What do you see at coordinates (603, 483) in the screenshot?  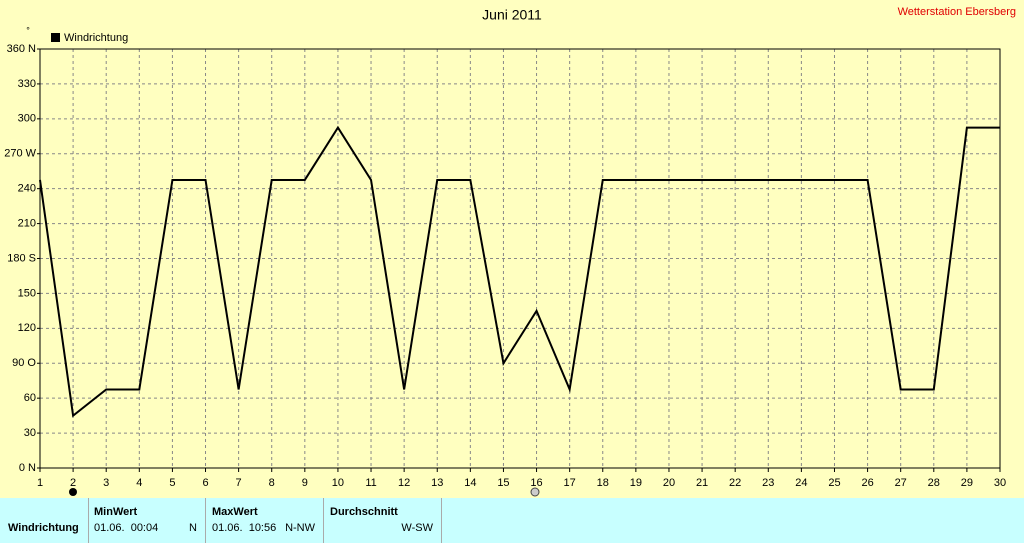 I see `x-tick-label: 18` at bounding box center [603, 483].